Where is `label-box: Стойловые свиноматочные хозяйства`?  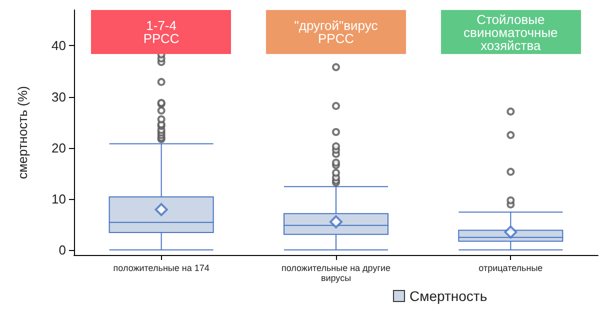 label-box: Стойловые свиноматочные хозяйства is located at coordinates (510, 32).